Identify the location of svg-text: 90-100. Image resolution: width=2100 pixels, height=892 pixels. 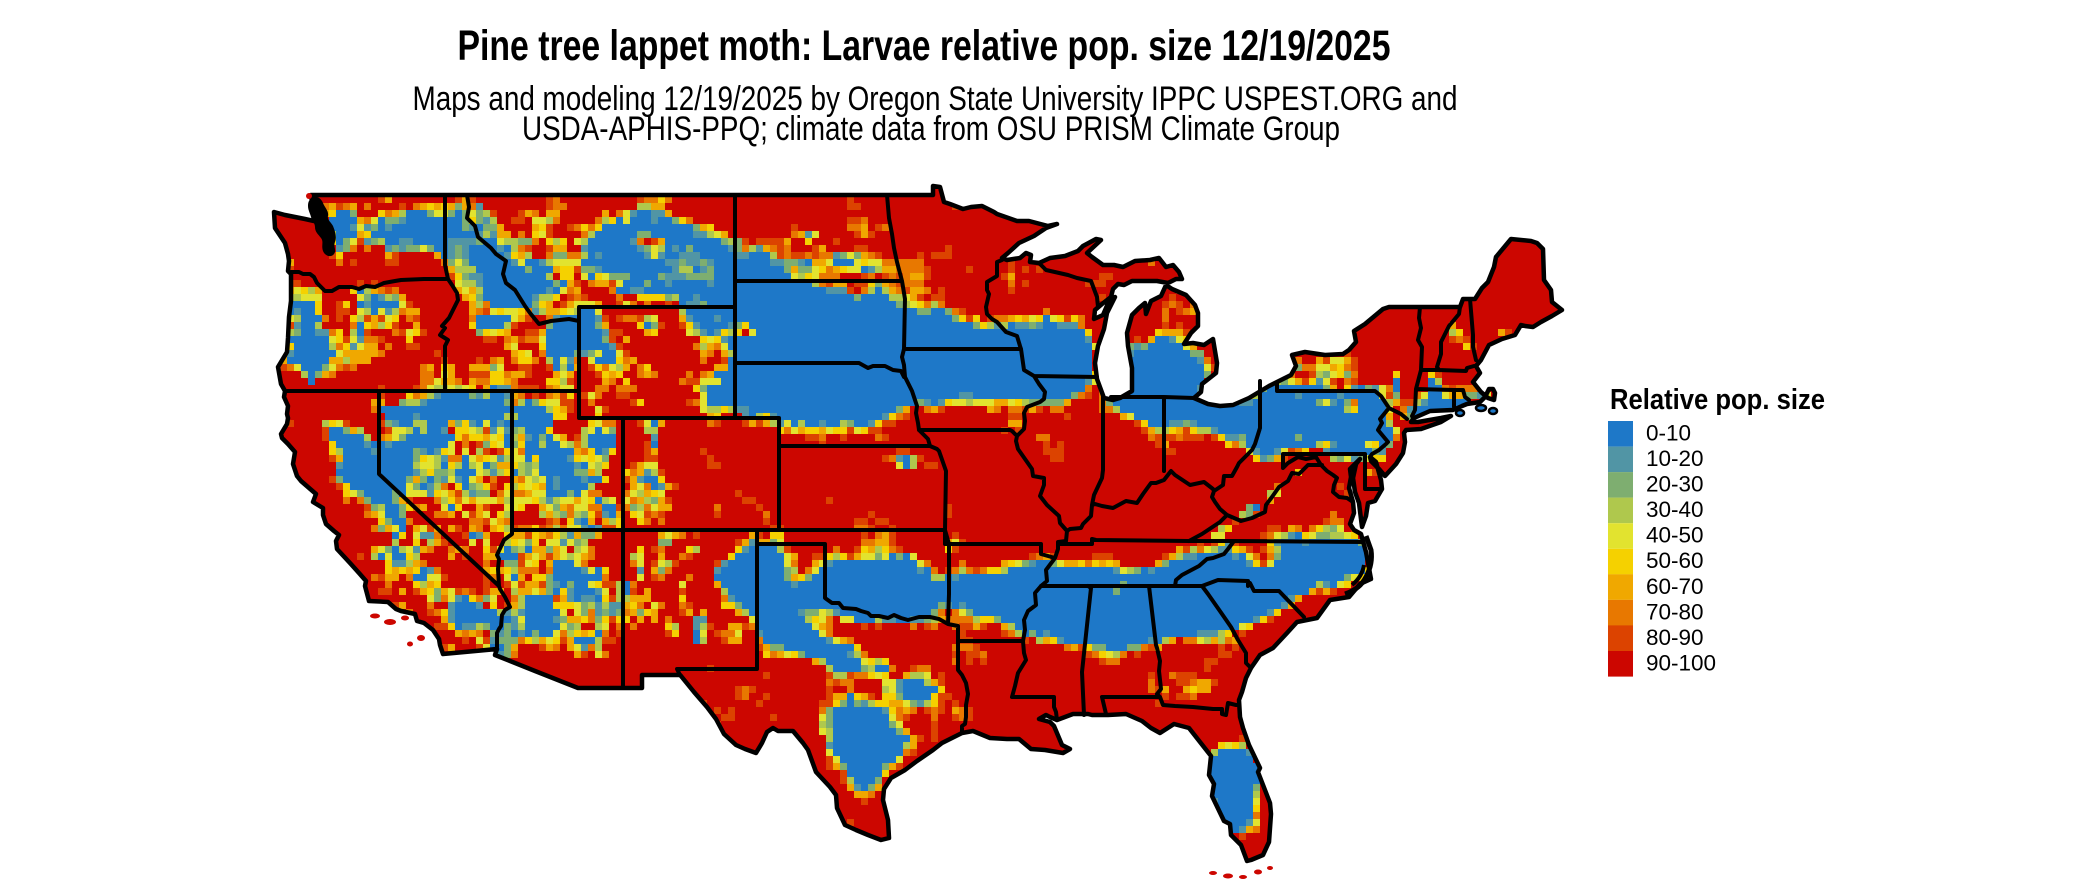
(1681, 663).